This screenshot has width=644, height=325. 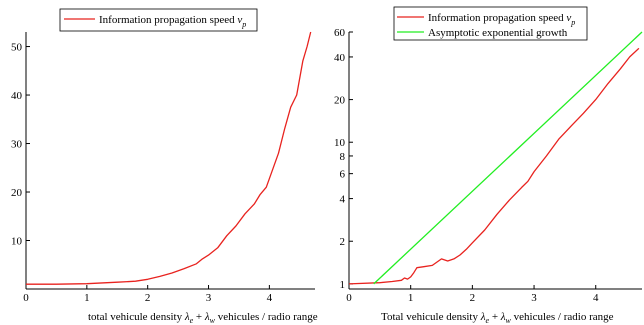 I want to click on y-tick-label-right-2: 4, so click(x=343, y=200).